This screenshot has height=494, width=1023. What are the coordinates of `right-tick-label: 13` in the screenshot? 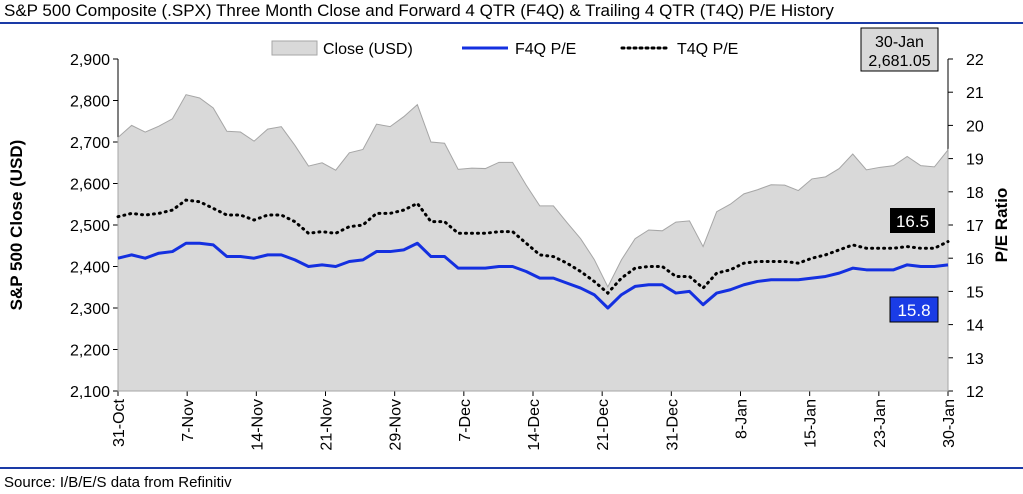 It's located at (975, 359).